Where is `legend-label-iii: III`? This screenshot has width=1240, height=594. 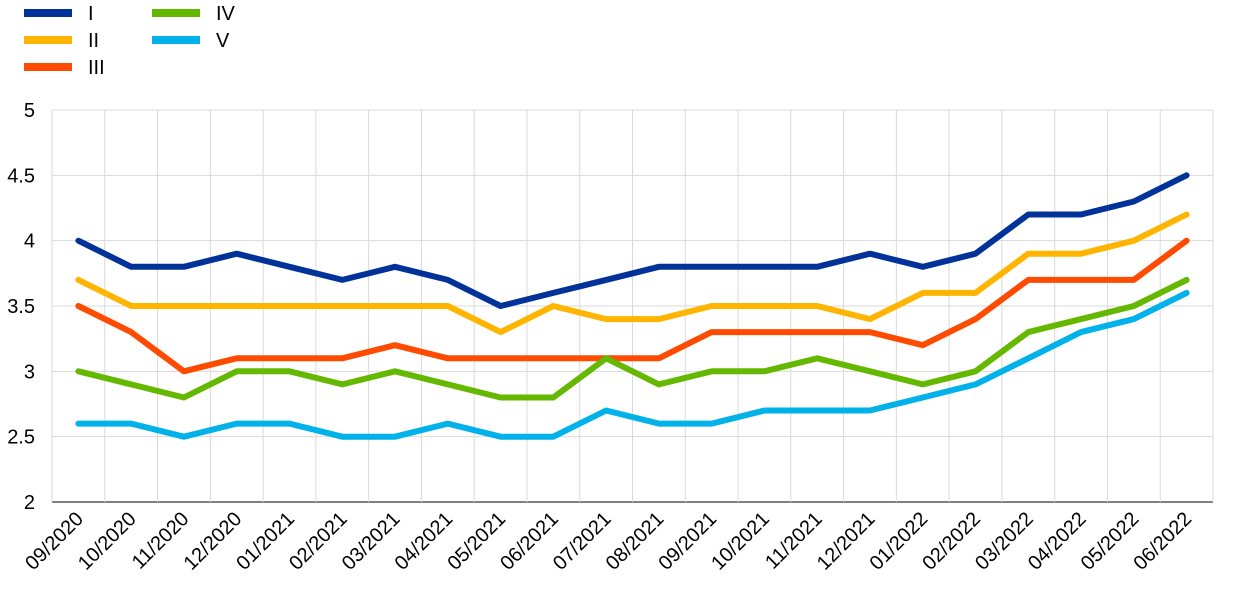
legend-label-iii: III is located at coordinates (96, 68).